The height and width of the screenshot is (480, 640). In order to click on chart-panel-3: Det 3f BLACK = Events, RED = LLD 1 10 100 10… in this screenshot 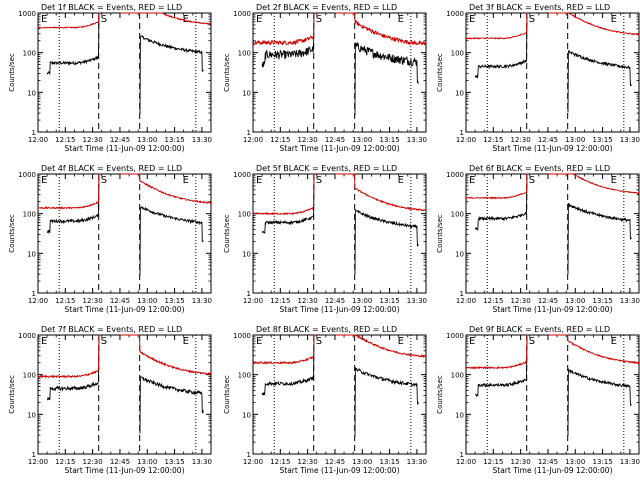, I will do `click(538, 78)`.